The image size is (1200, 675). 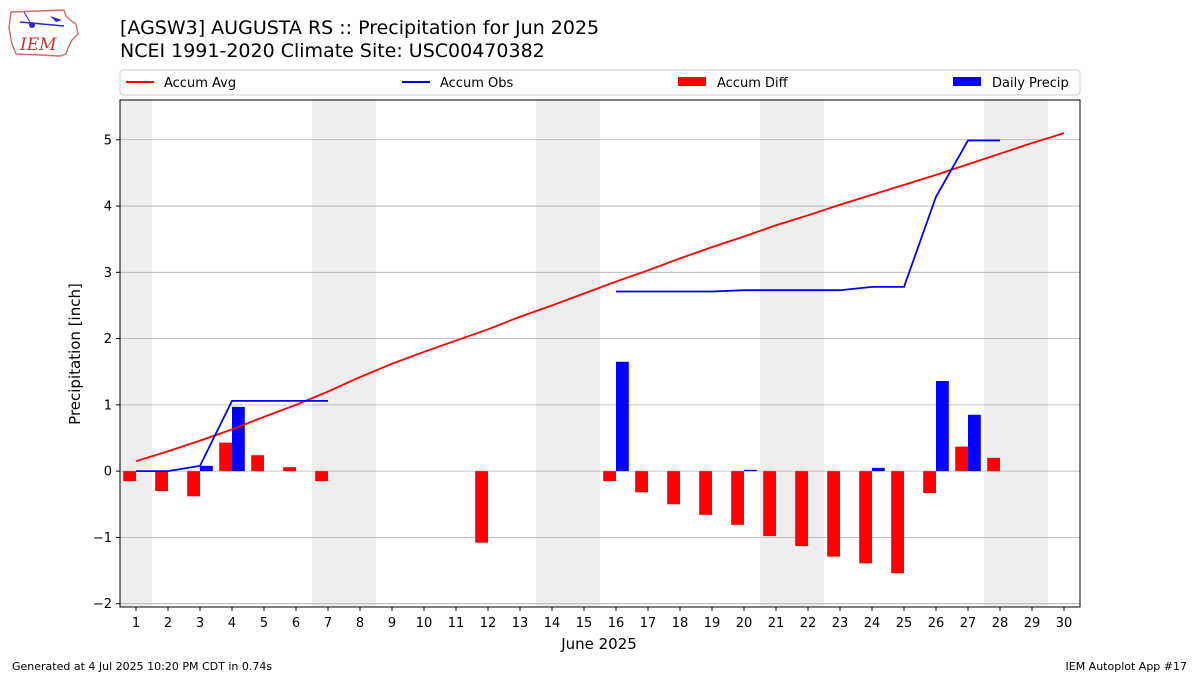 I want to click on y-tick-label: 2, so click(x=108, y=339).